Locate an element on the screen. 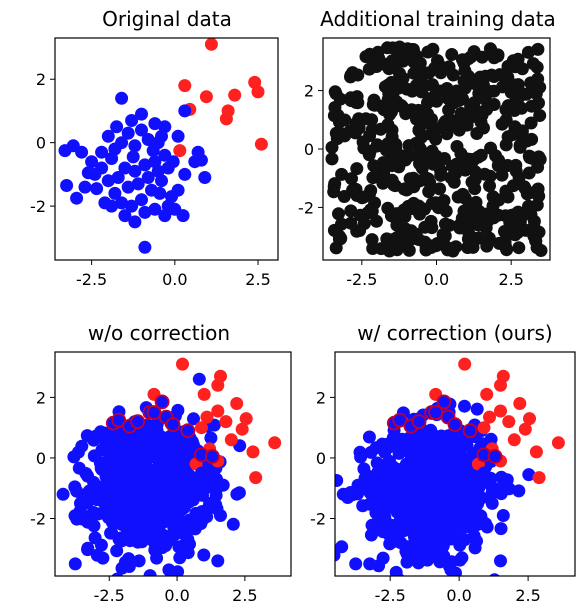 The image size is (587, 612). scatter-points is located at coordinates (436, 149).